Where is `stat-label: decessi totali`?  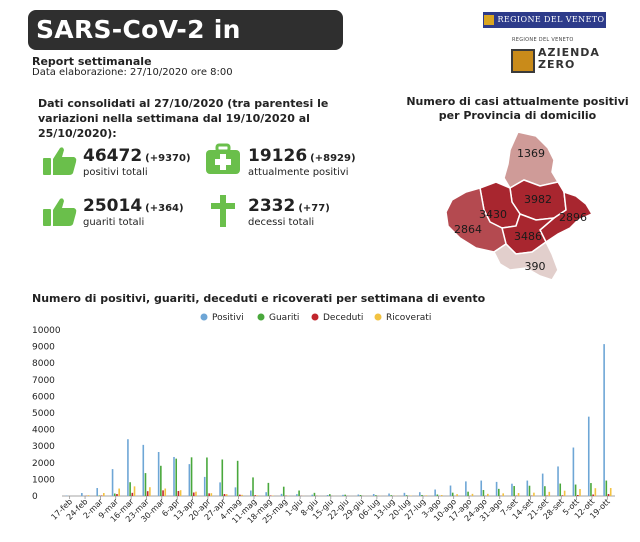
stat-label: decessi totali is located at coordinates (281, 222).